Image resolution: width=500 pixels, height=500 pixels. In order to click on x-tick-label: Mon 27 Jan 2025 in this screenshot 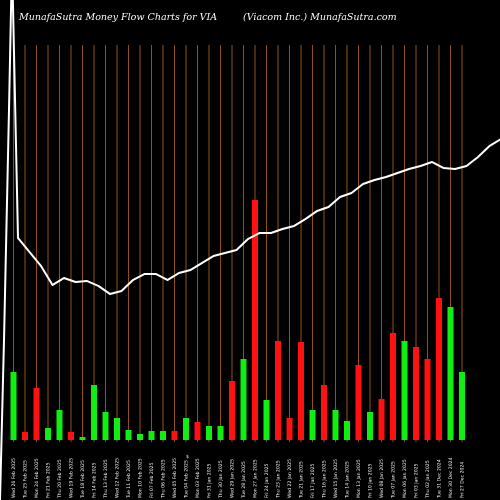, I will do `click(256, 478)`.